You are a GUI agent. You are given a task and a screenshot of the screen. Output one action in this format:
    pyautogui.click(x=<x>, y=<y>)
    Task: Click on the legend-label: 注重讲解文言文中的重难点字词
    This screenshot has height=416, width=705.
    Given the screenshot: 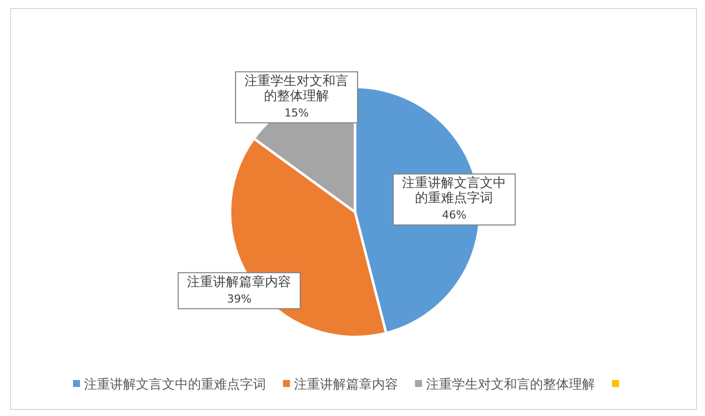 What is the action you would take?
    pyautogui.click(x=175, y=384)
    